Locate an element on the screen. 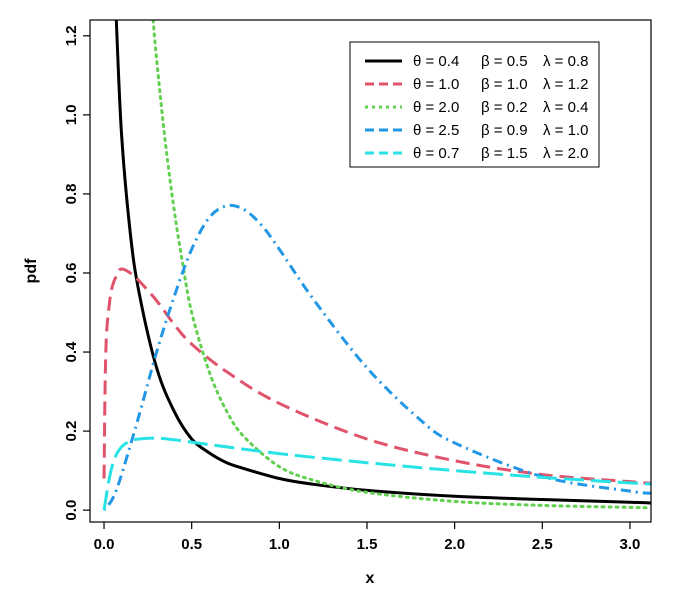 This screenshot has height=591, width=682. x-tick-label: 2.0 is located at coordinates (454, 544).